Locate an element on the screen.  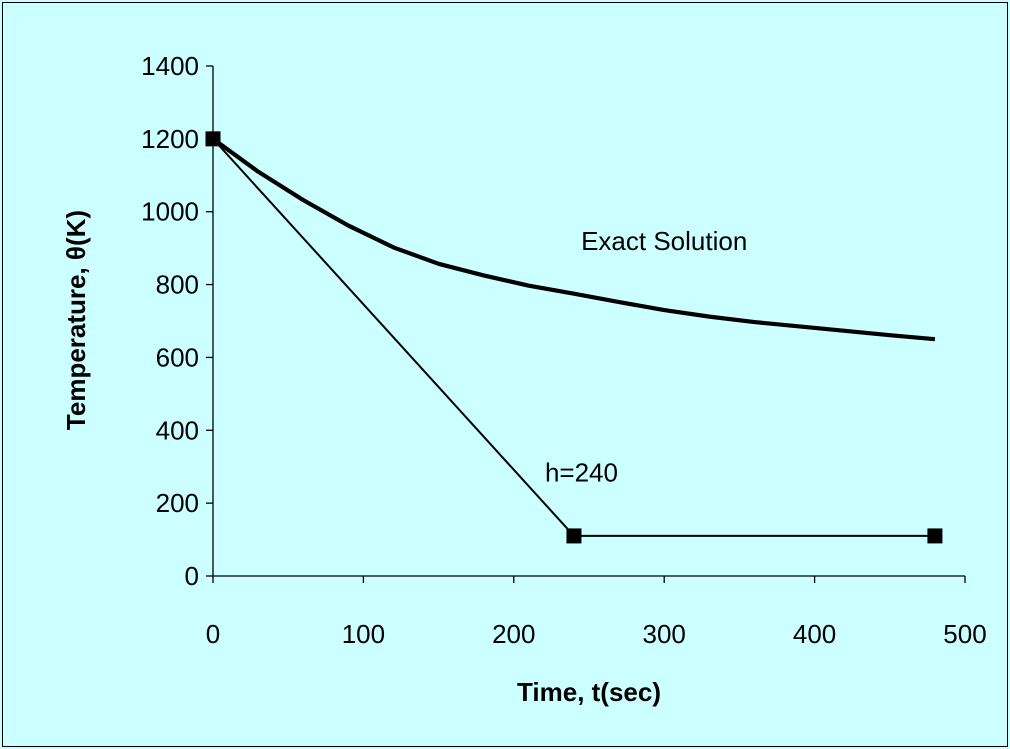
y-tick-label: 800 is located at coordinates (177, 285).